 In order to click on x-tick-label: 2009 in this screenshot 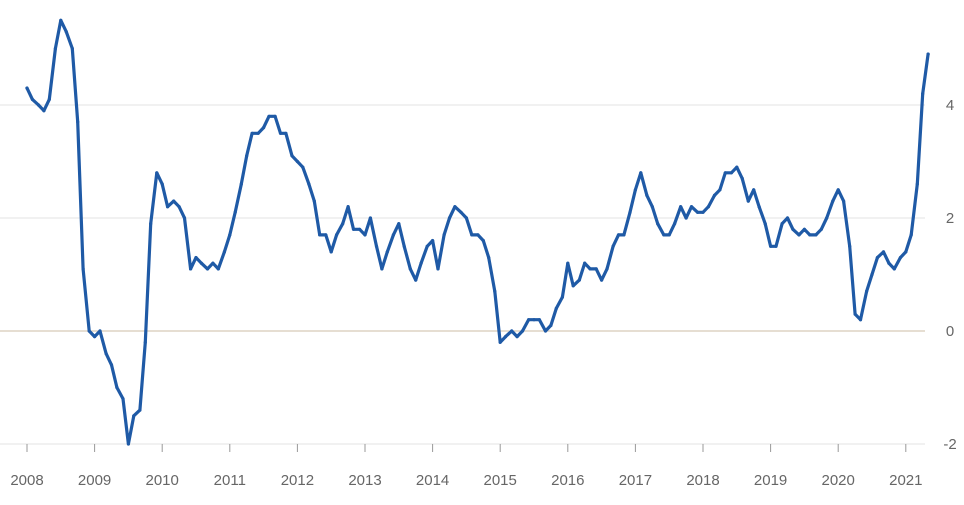, I will do `click(94, 480)`.